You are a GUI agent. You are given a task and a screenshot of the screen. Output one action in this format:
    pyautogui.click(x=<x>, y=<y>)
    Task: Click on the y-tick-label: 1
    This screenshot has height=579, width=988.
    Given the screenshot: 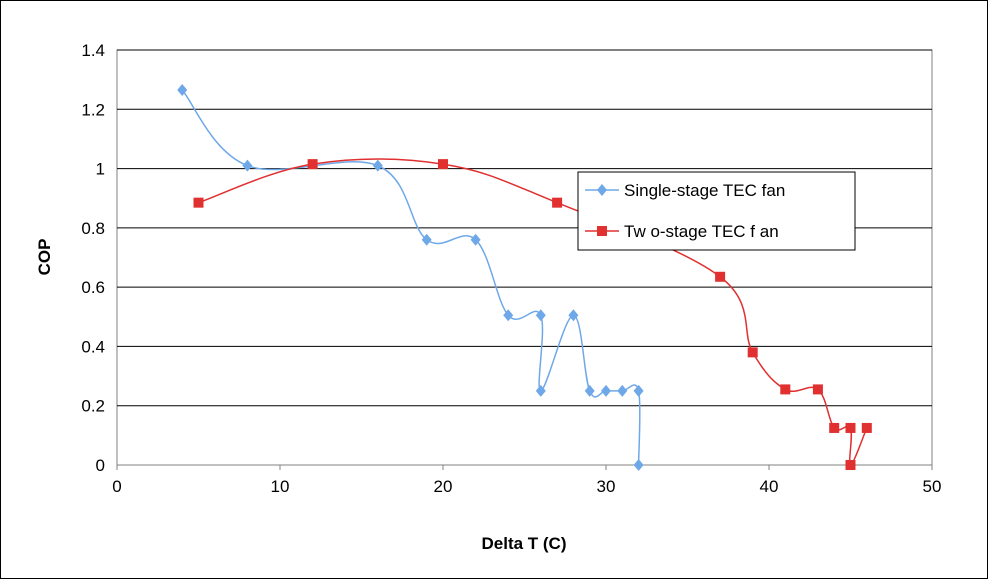 What is the action you would take?
    pyautogui.click(x=100, y=169)
    